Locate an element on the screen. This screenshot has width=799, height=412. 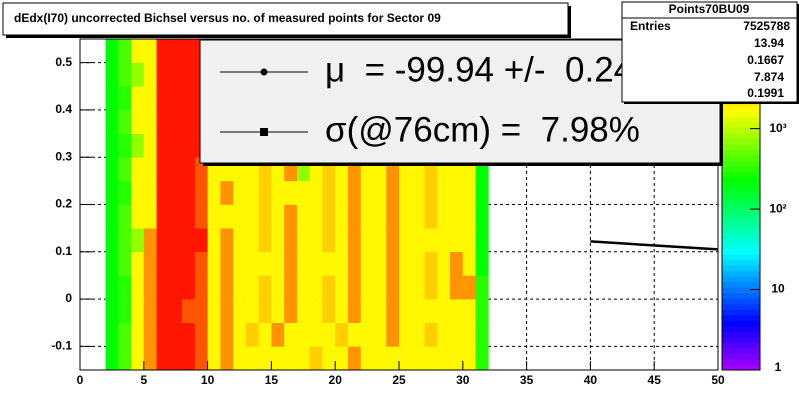
stats-value: 7.874 is located at coordinates (769, 77).